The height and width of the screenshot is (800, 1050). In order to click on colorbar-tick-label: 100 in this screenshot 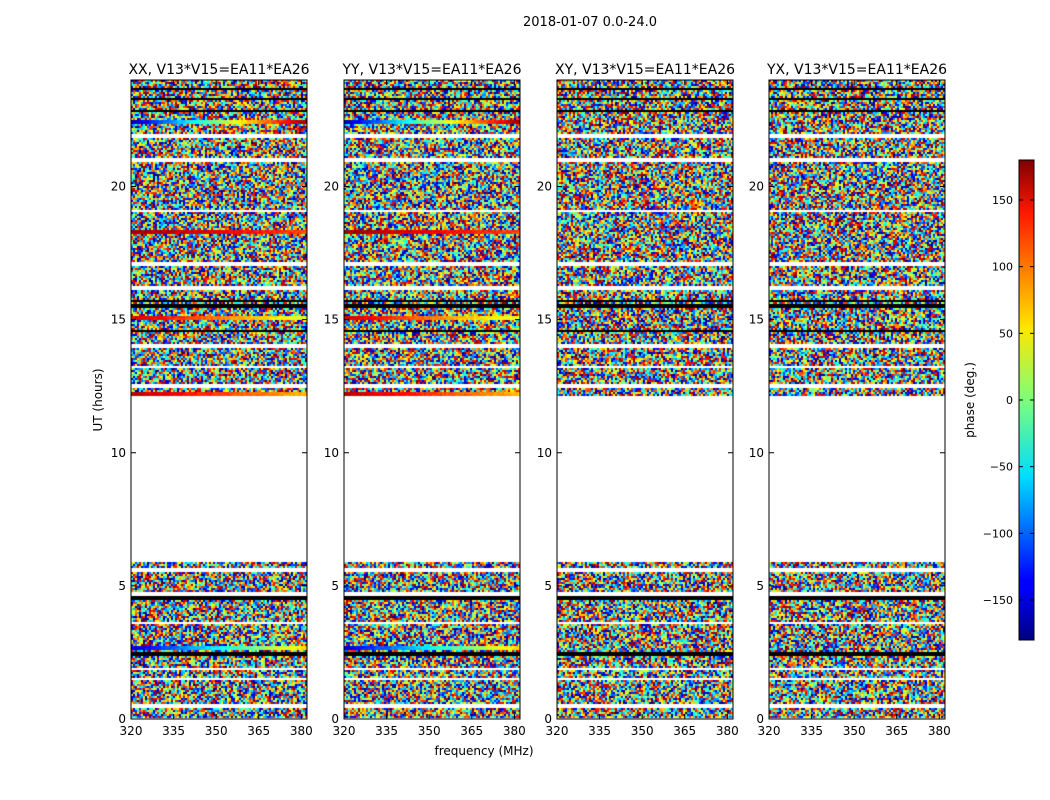, I will do `click(1002, 267)`.